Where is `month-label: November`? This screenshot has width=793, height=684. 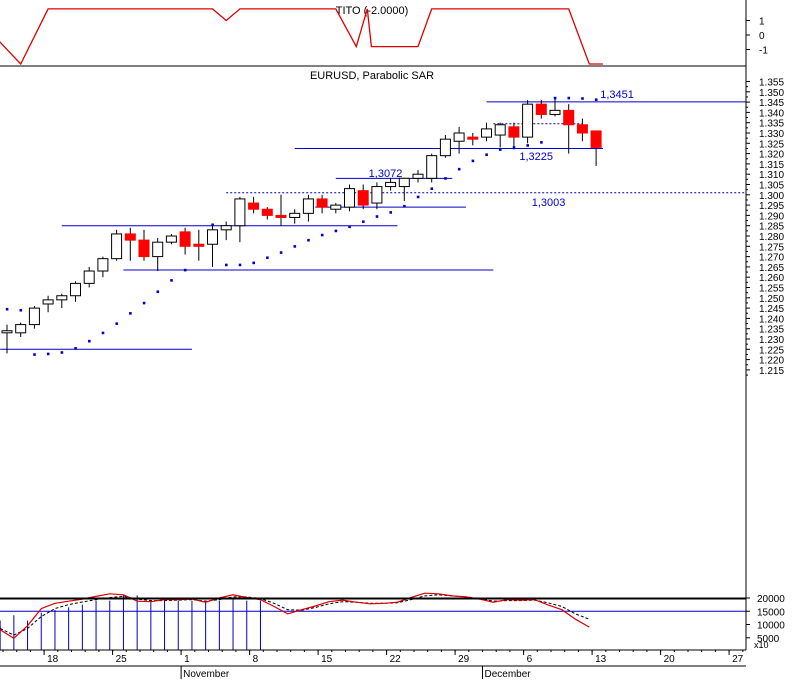 month-label: November is located at coordinates (206, 674).